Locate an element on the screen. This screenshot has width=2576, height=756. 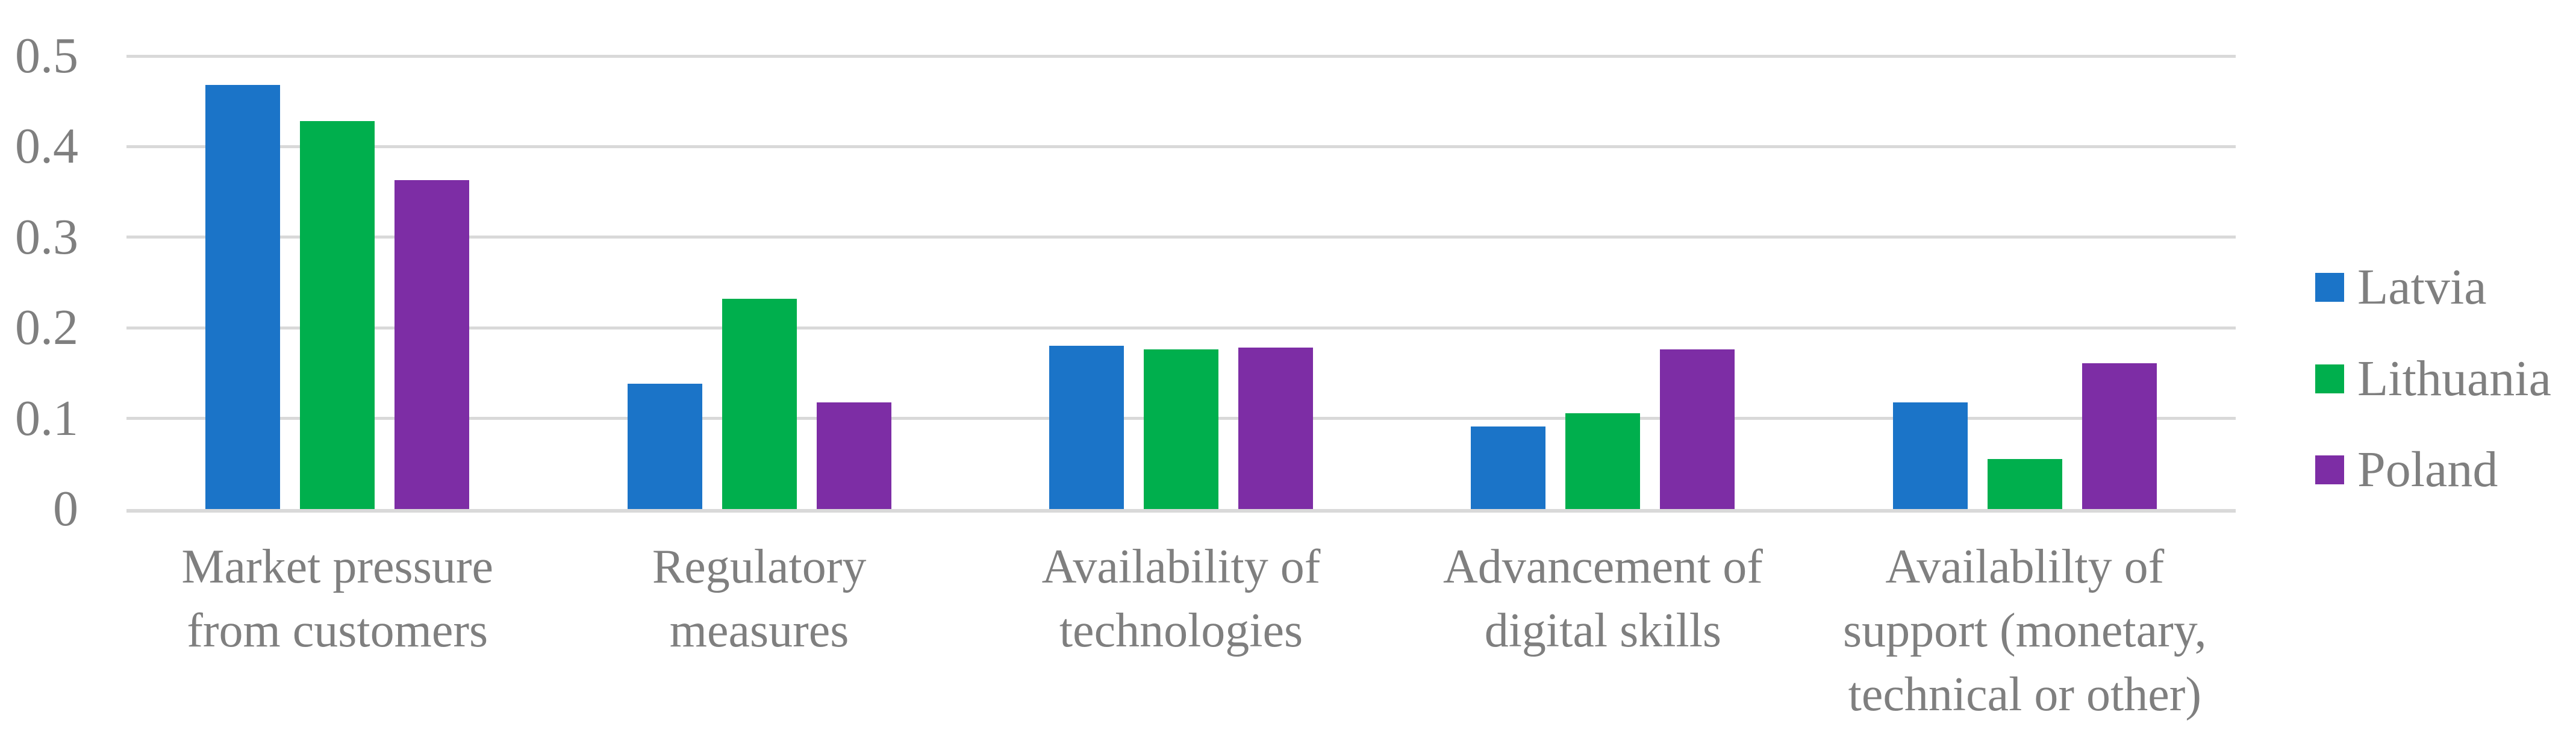
y-tick-label: 0.4 is located at coordinates (46, 146).